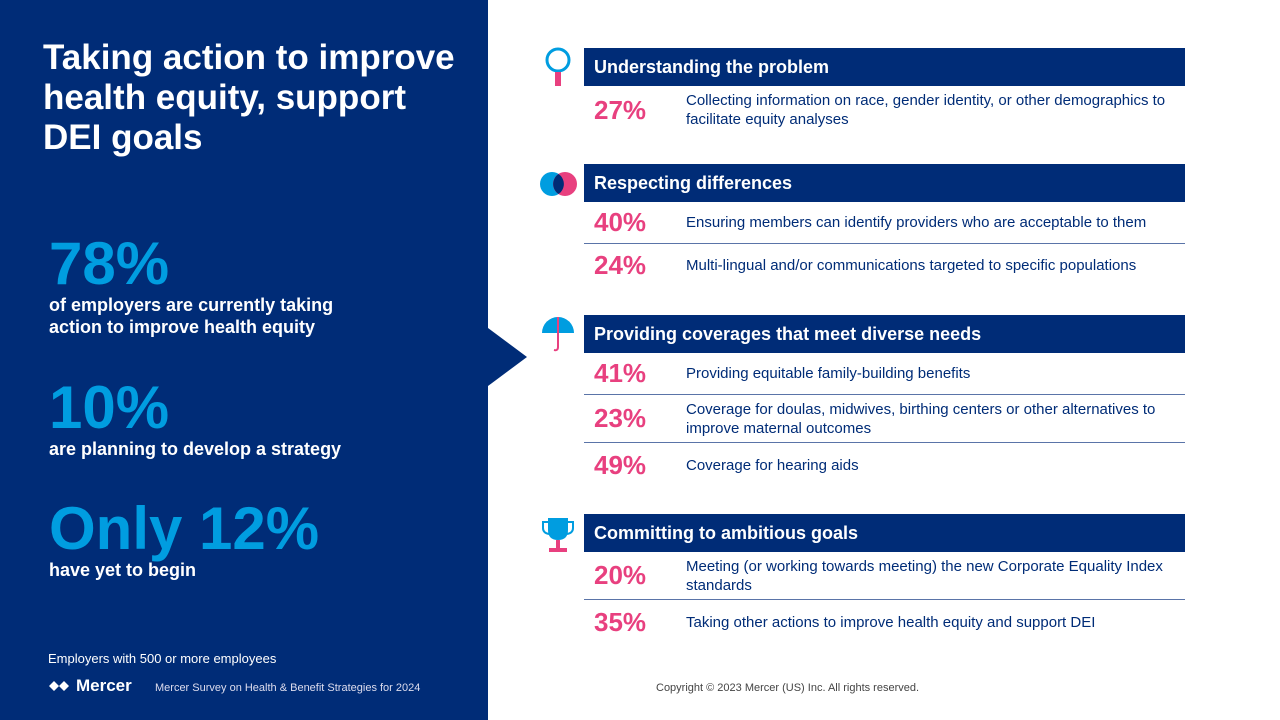 The width and height of the screenshot is (1280, 720). Describe the element at coordinates (558, 535) in the screenshot. I see `trophy-icon` at that location.